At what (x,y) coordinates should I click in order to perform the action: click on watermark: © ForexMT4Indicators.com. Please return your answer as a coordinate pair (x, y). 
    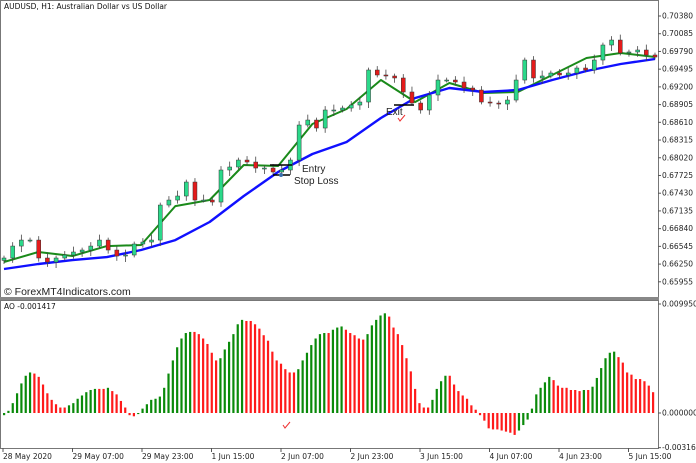
    Looking at the image, I should click on (67, 292).